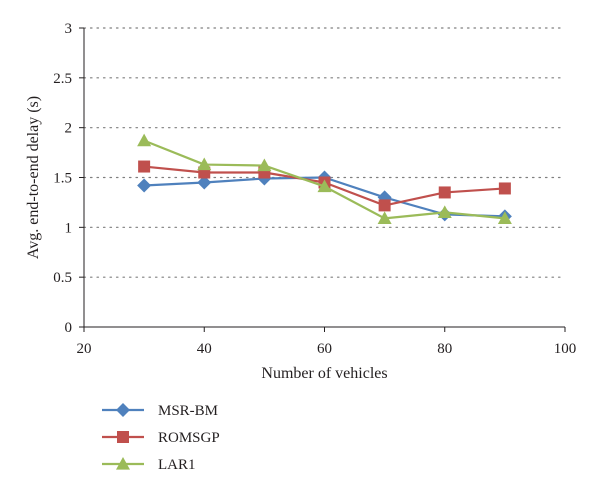  Describe the element at coordinates (62, 179) in the screenshot. I see `y-tick-label: 1.5` at that location.